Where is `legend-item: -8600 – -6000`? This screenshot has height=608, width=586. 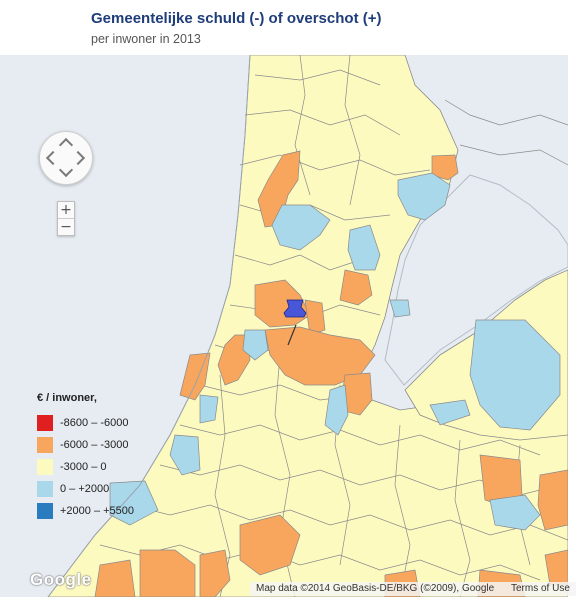 legend-item: -8600 – -6000 is located at coordinates (85, 423).